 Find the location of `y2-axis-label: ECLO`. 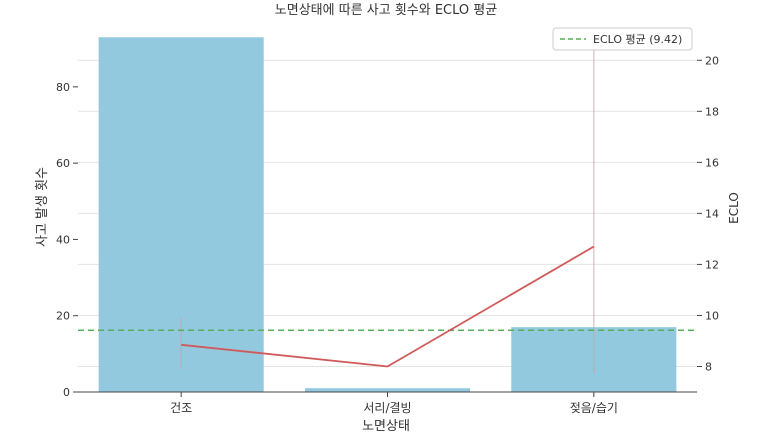

y2-axis-label: ECLO is located at coordinates (734, 208).